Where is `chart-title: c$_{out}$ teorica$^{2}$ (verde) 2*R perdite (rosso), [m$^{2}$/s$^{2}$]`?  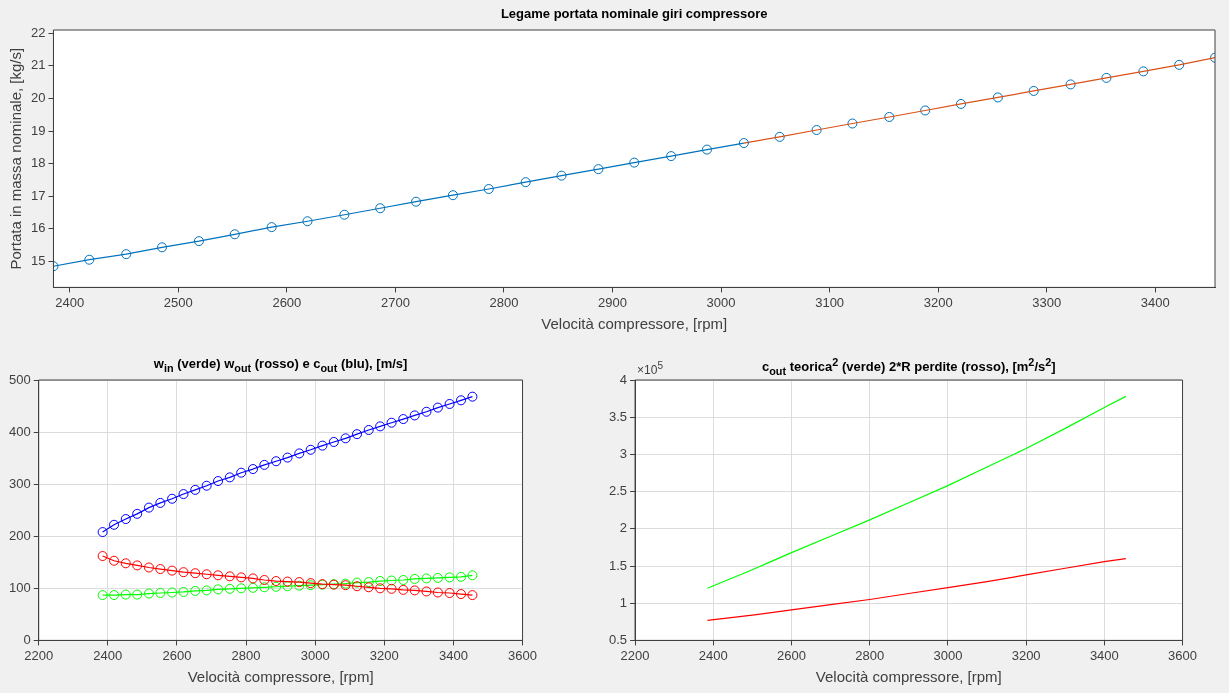 chart-title: c$_{out}$ teorica$^{2}$ (verde) 2*R perdite (rosso), [m$^{2}$/s$^{2}$] is located at coordinates (908, 366).